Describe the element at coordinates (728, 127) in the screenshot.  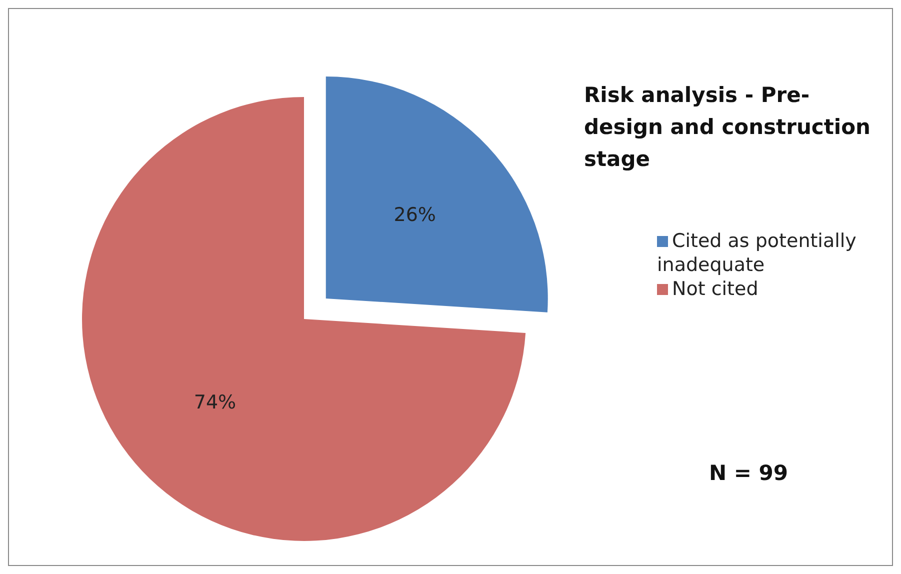
I see `text: Risk analysis - Pre-design and construction stage` at that location.